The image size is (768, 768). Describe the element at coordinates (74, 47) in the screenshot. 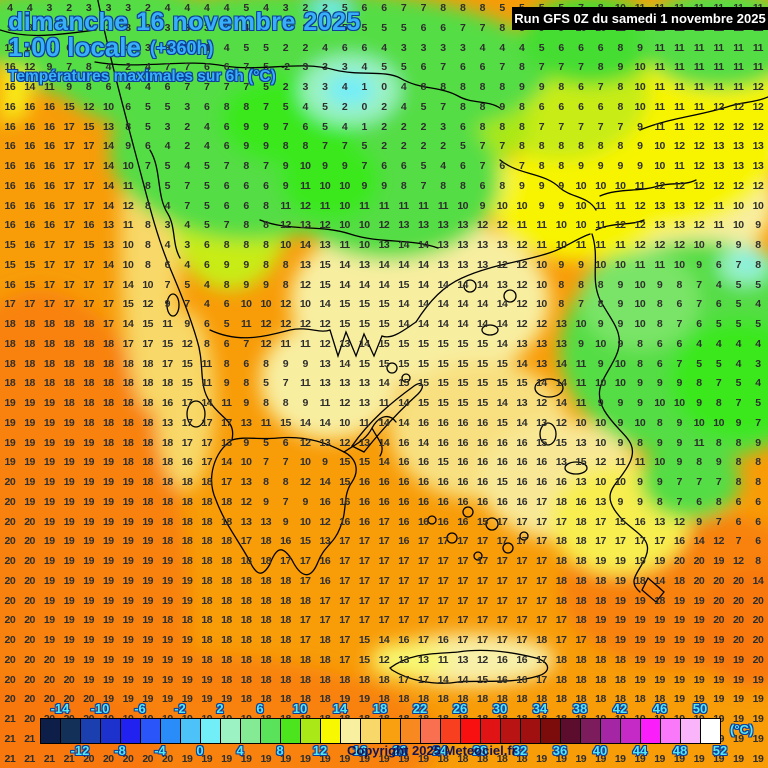

I see `forecast-time-label: 1:00 locale` at that location.